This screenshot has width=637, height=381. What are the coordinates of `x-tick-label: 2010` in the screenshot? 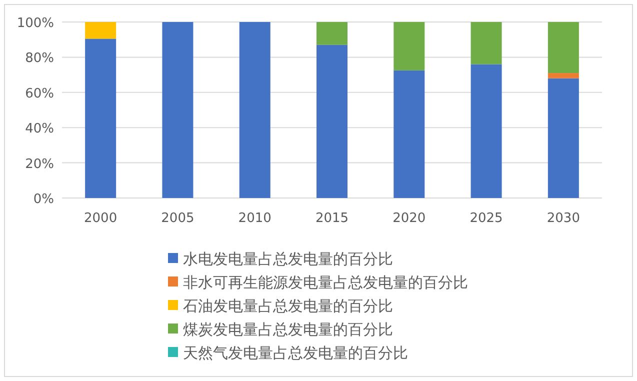 It's located at (255, 218).